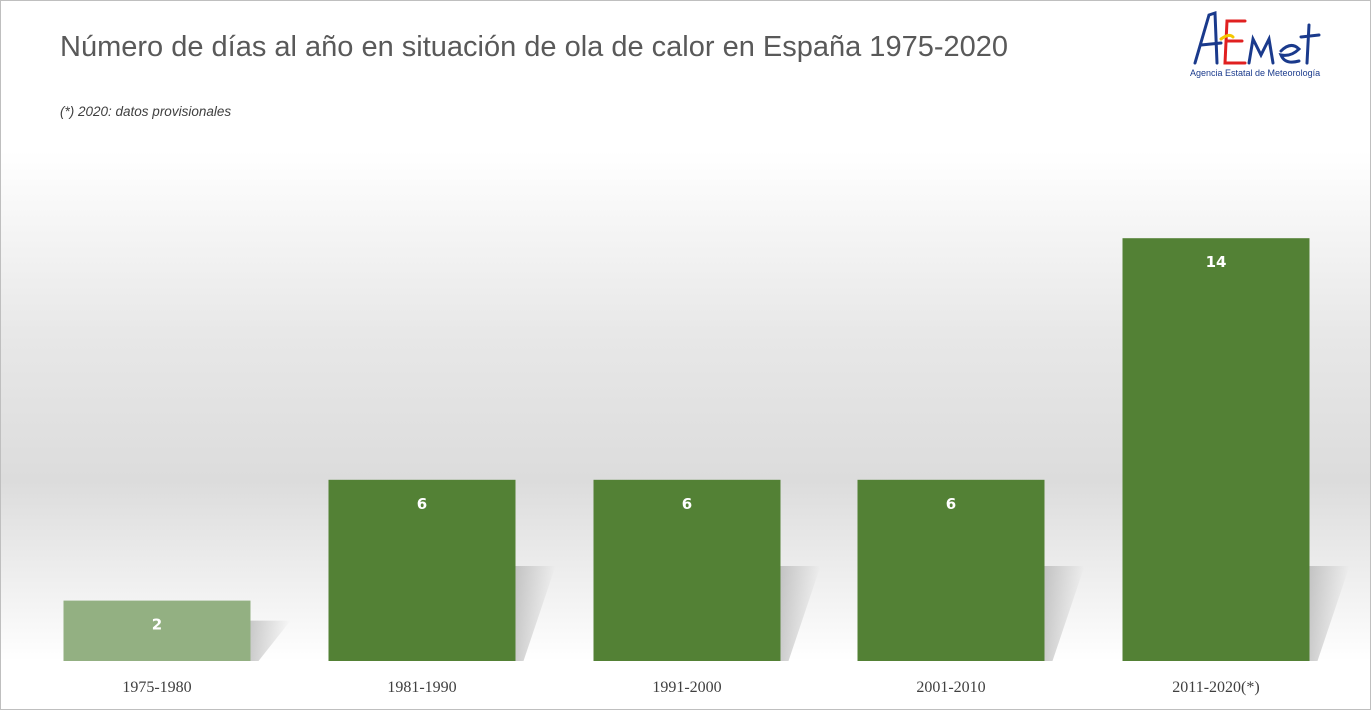 Image resolution: width=1371 pixels, height=710 pixels. Describe the element at coordinates (1208, 37) in the screenshot. I see `logo-letter-a` at that location.